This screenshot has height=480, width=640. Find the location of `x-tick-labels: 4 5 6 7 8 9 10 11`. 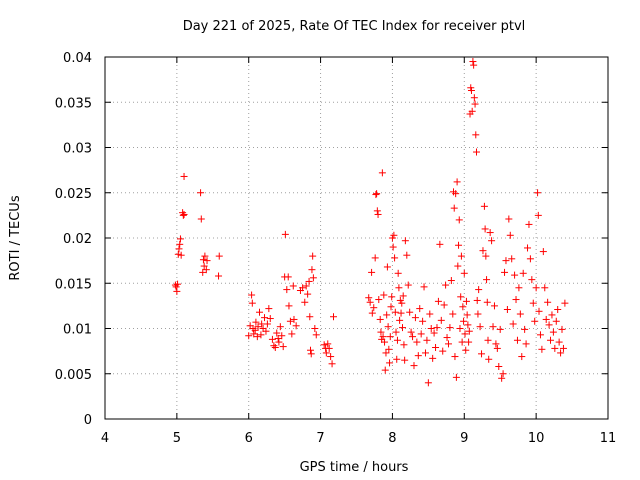

x-tick-labels: 4 5 6 7 8 9 10 11 is located at coordinates (358, 438).